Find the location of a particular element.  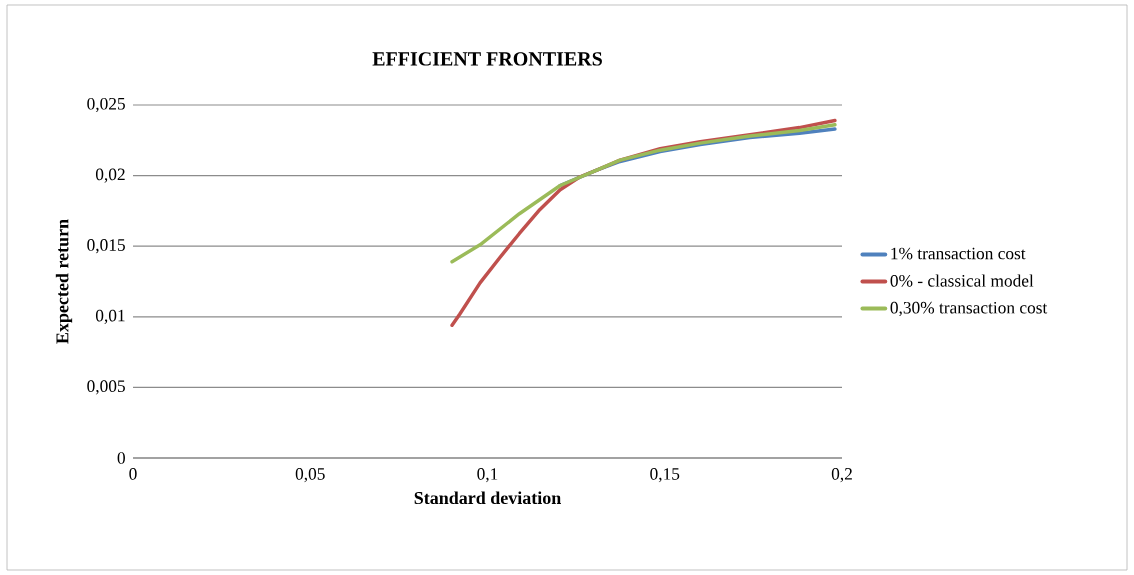

line-series is located at coordinates (643, 193).